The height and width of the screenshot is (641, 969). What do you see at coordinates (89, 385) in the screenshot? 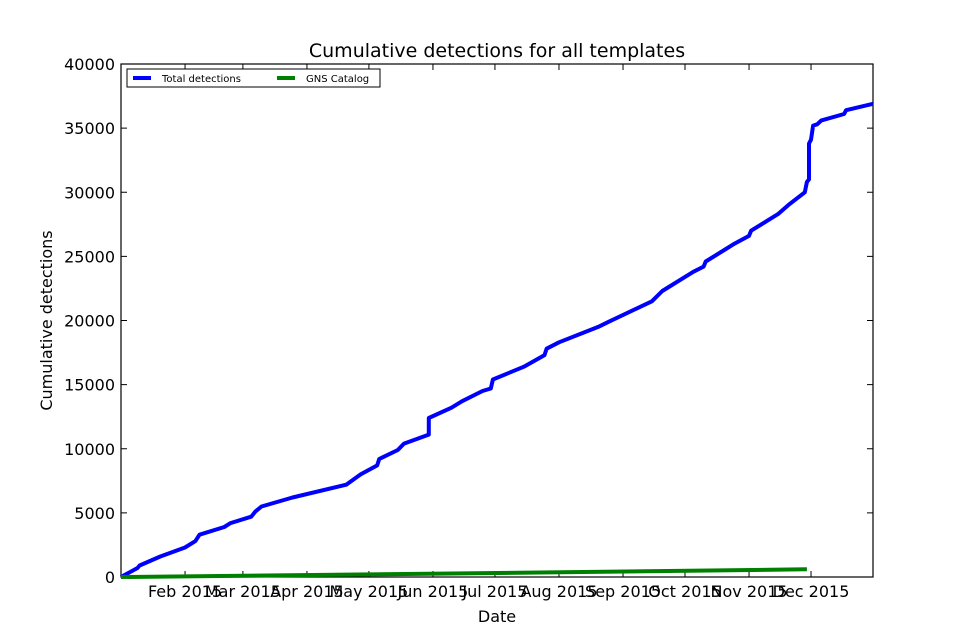
I see `y-tick-label: 15000` at bounding box center [89, 385].